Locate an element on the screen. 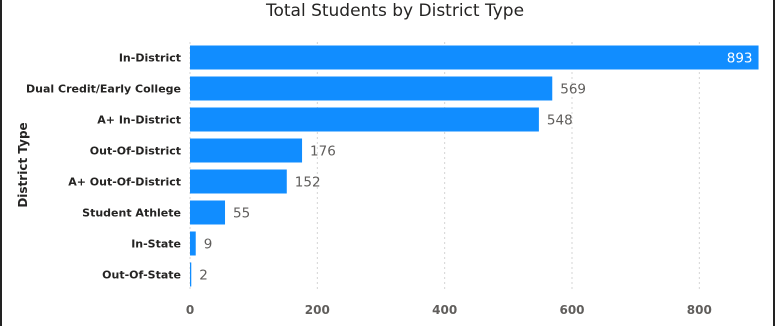 Image resolution: width=775 pixels, height=326 pixels. x-tick-label: 800 is located at coordinates (699, 310).